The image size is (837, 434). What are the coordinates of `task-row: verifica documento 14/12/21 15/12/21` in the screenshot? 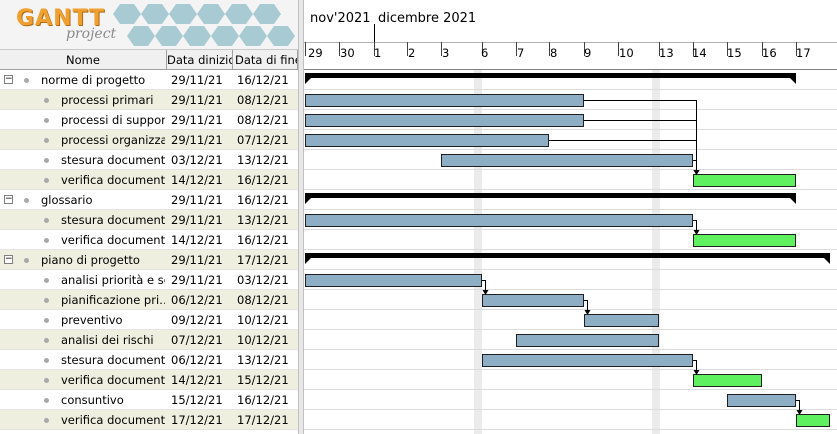 It's located at (149, 380).